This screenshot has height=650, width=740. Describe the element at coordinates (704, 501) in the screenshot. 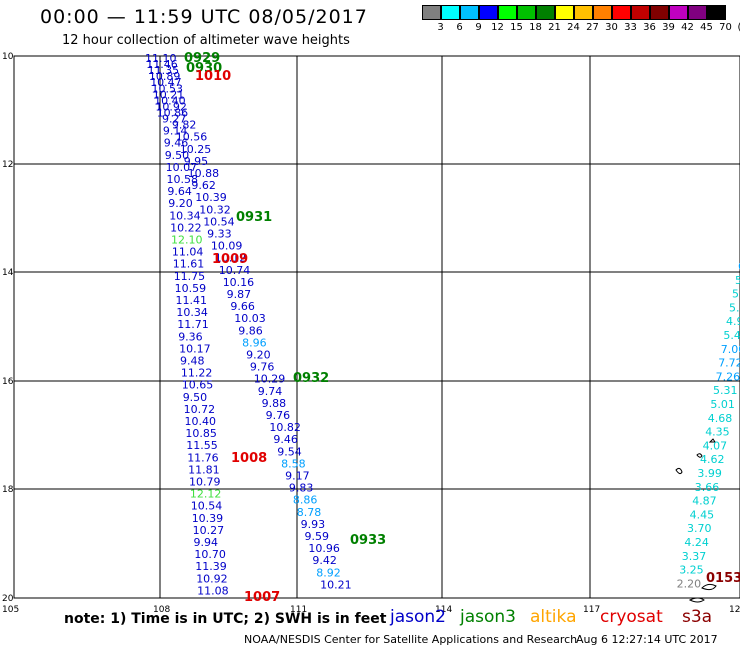

I see `swh-value: 4.87` at that location.